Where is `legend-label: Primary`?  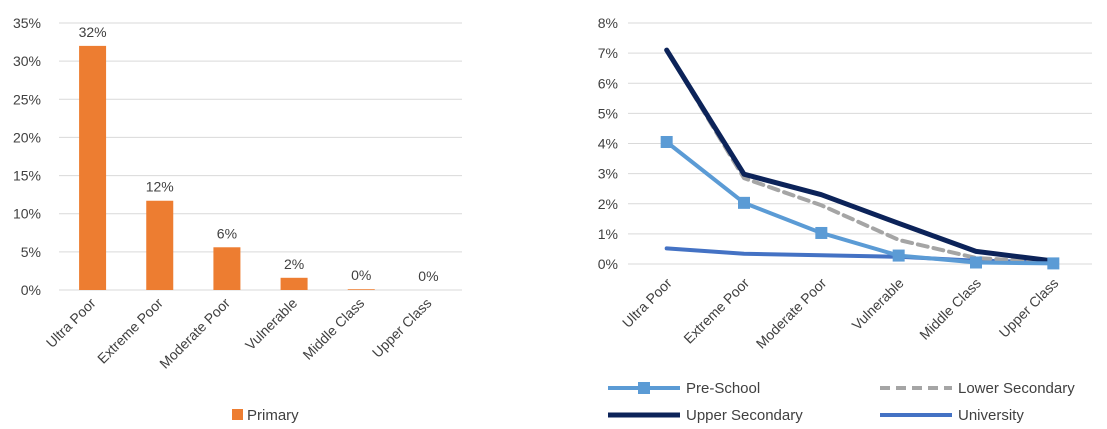
legend-label: Primary is located at coordinates (273, 415).